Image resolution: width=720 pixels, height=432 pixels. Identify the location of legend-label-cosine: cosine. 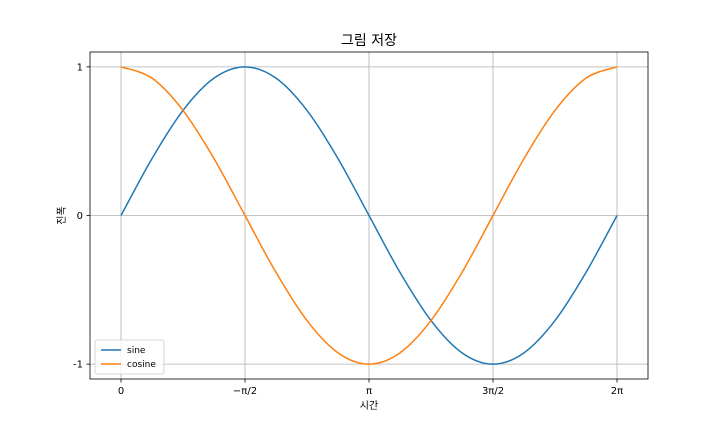
(141, 365).